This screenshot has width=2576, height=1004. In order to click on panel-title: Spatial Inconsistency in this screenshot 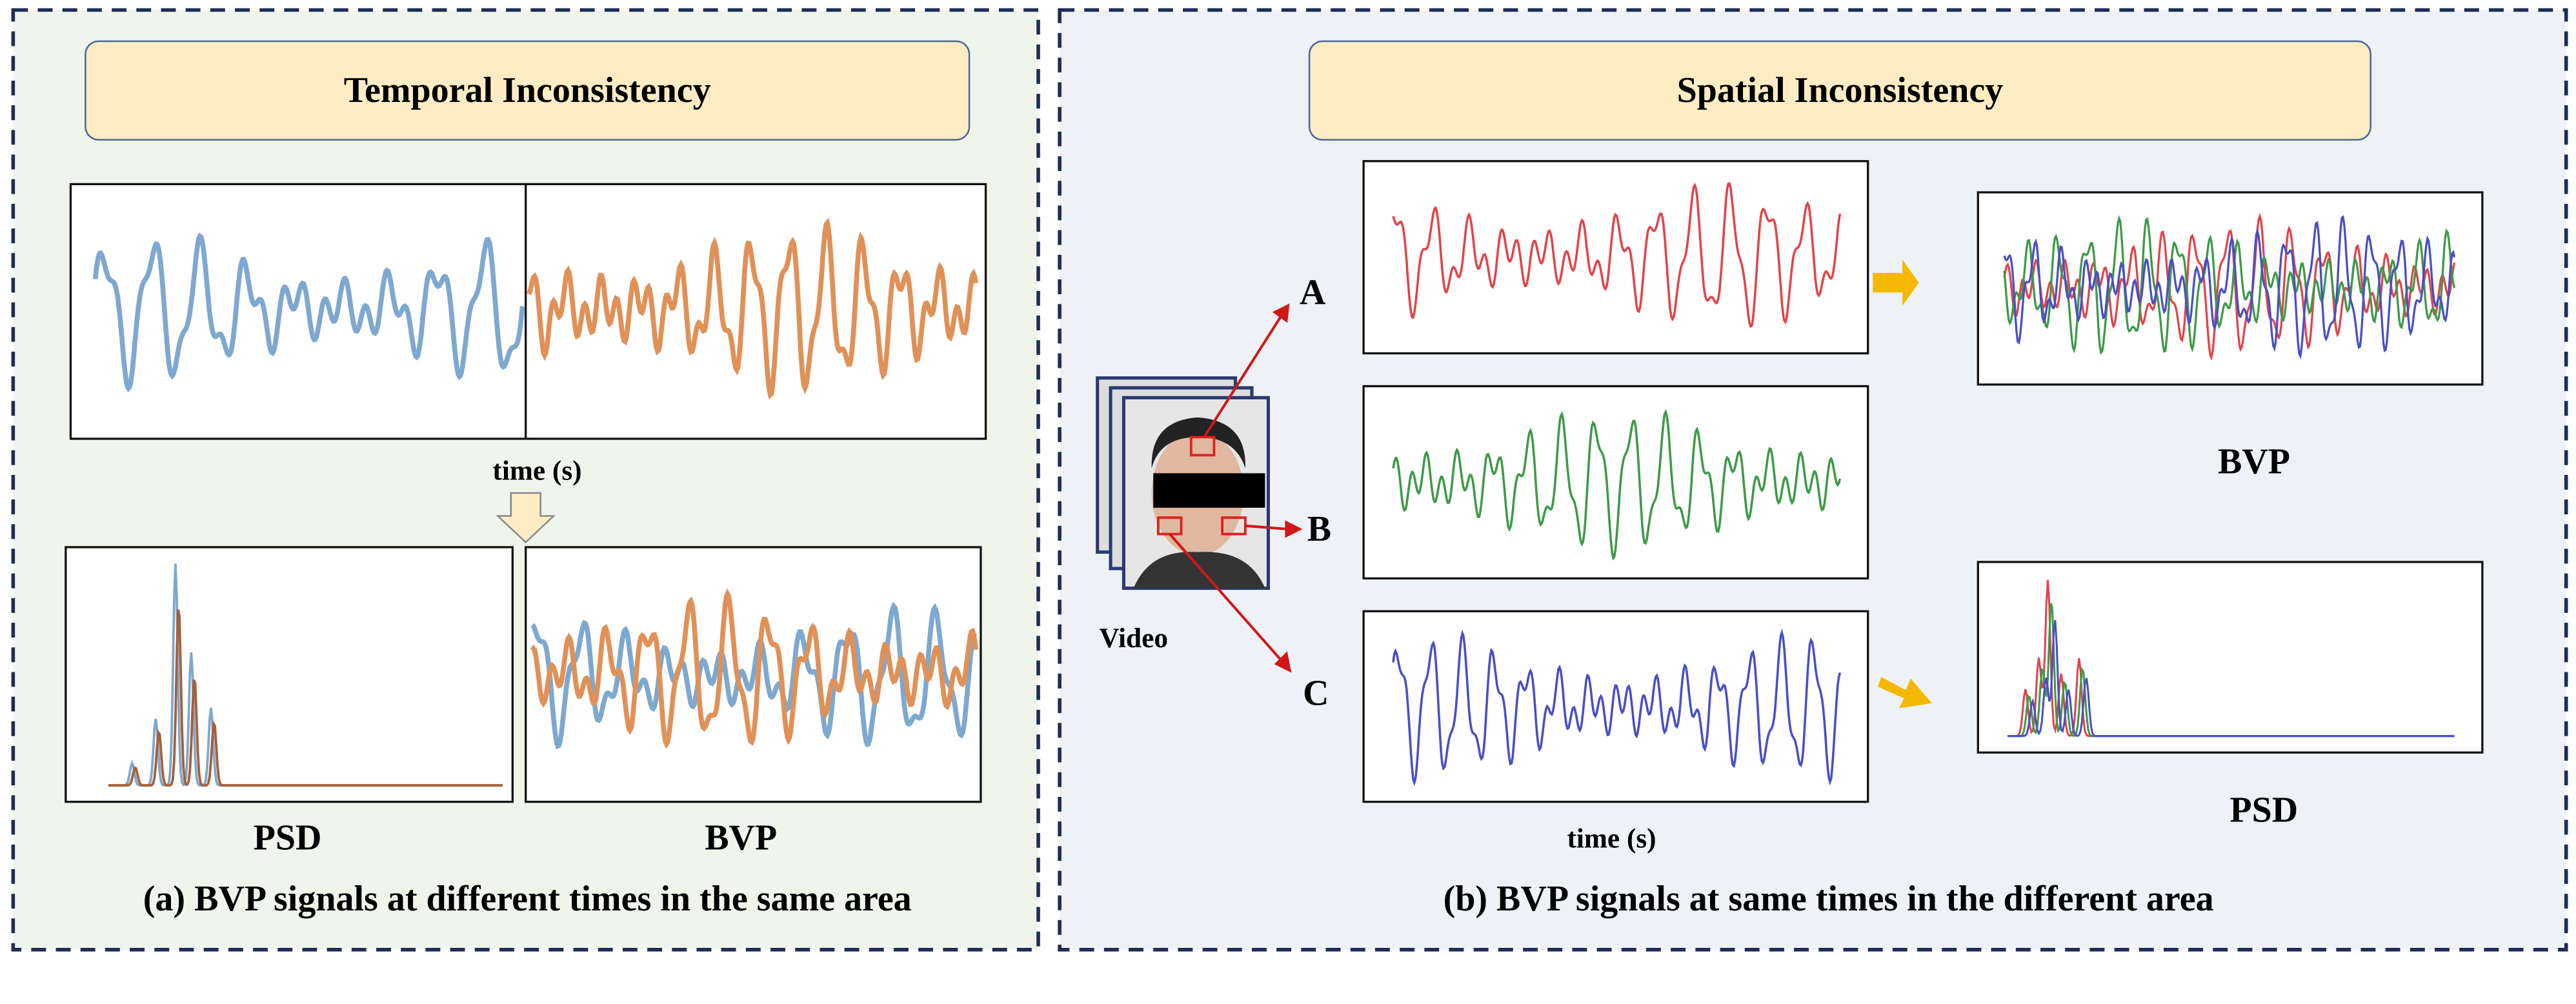, I will do `click(1840, 90)`.